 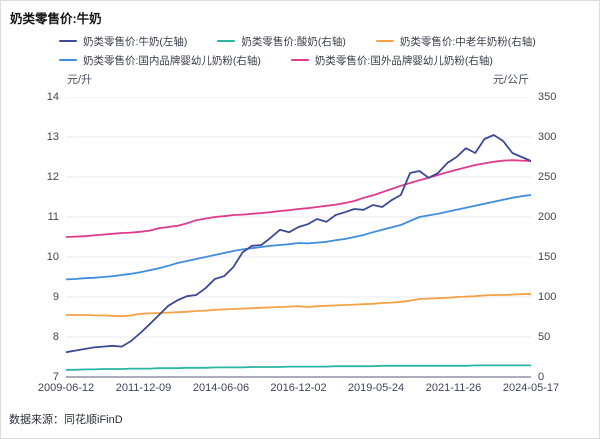 I want to click on legend-label: 奶类零售价:酸奶(右轴), so click(x=293, y=41).